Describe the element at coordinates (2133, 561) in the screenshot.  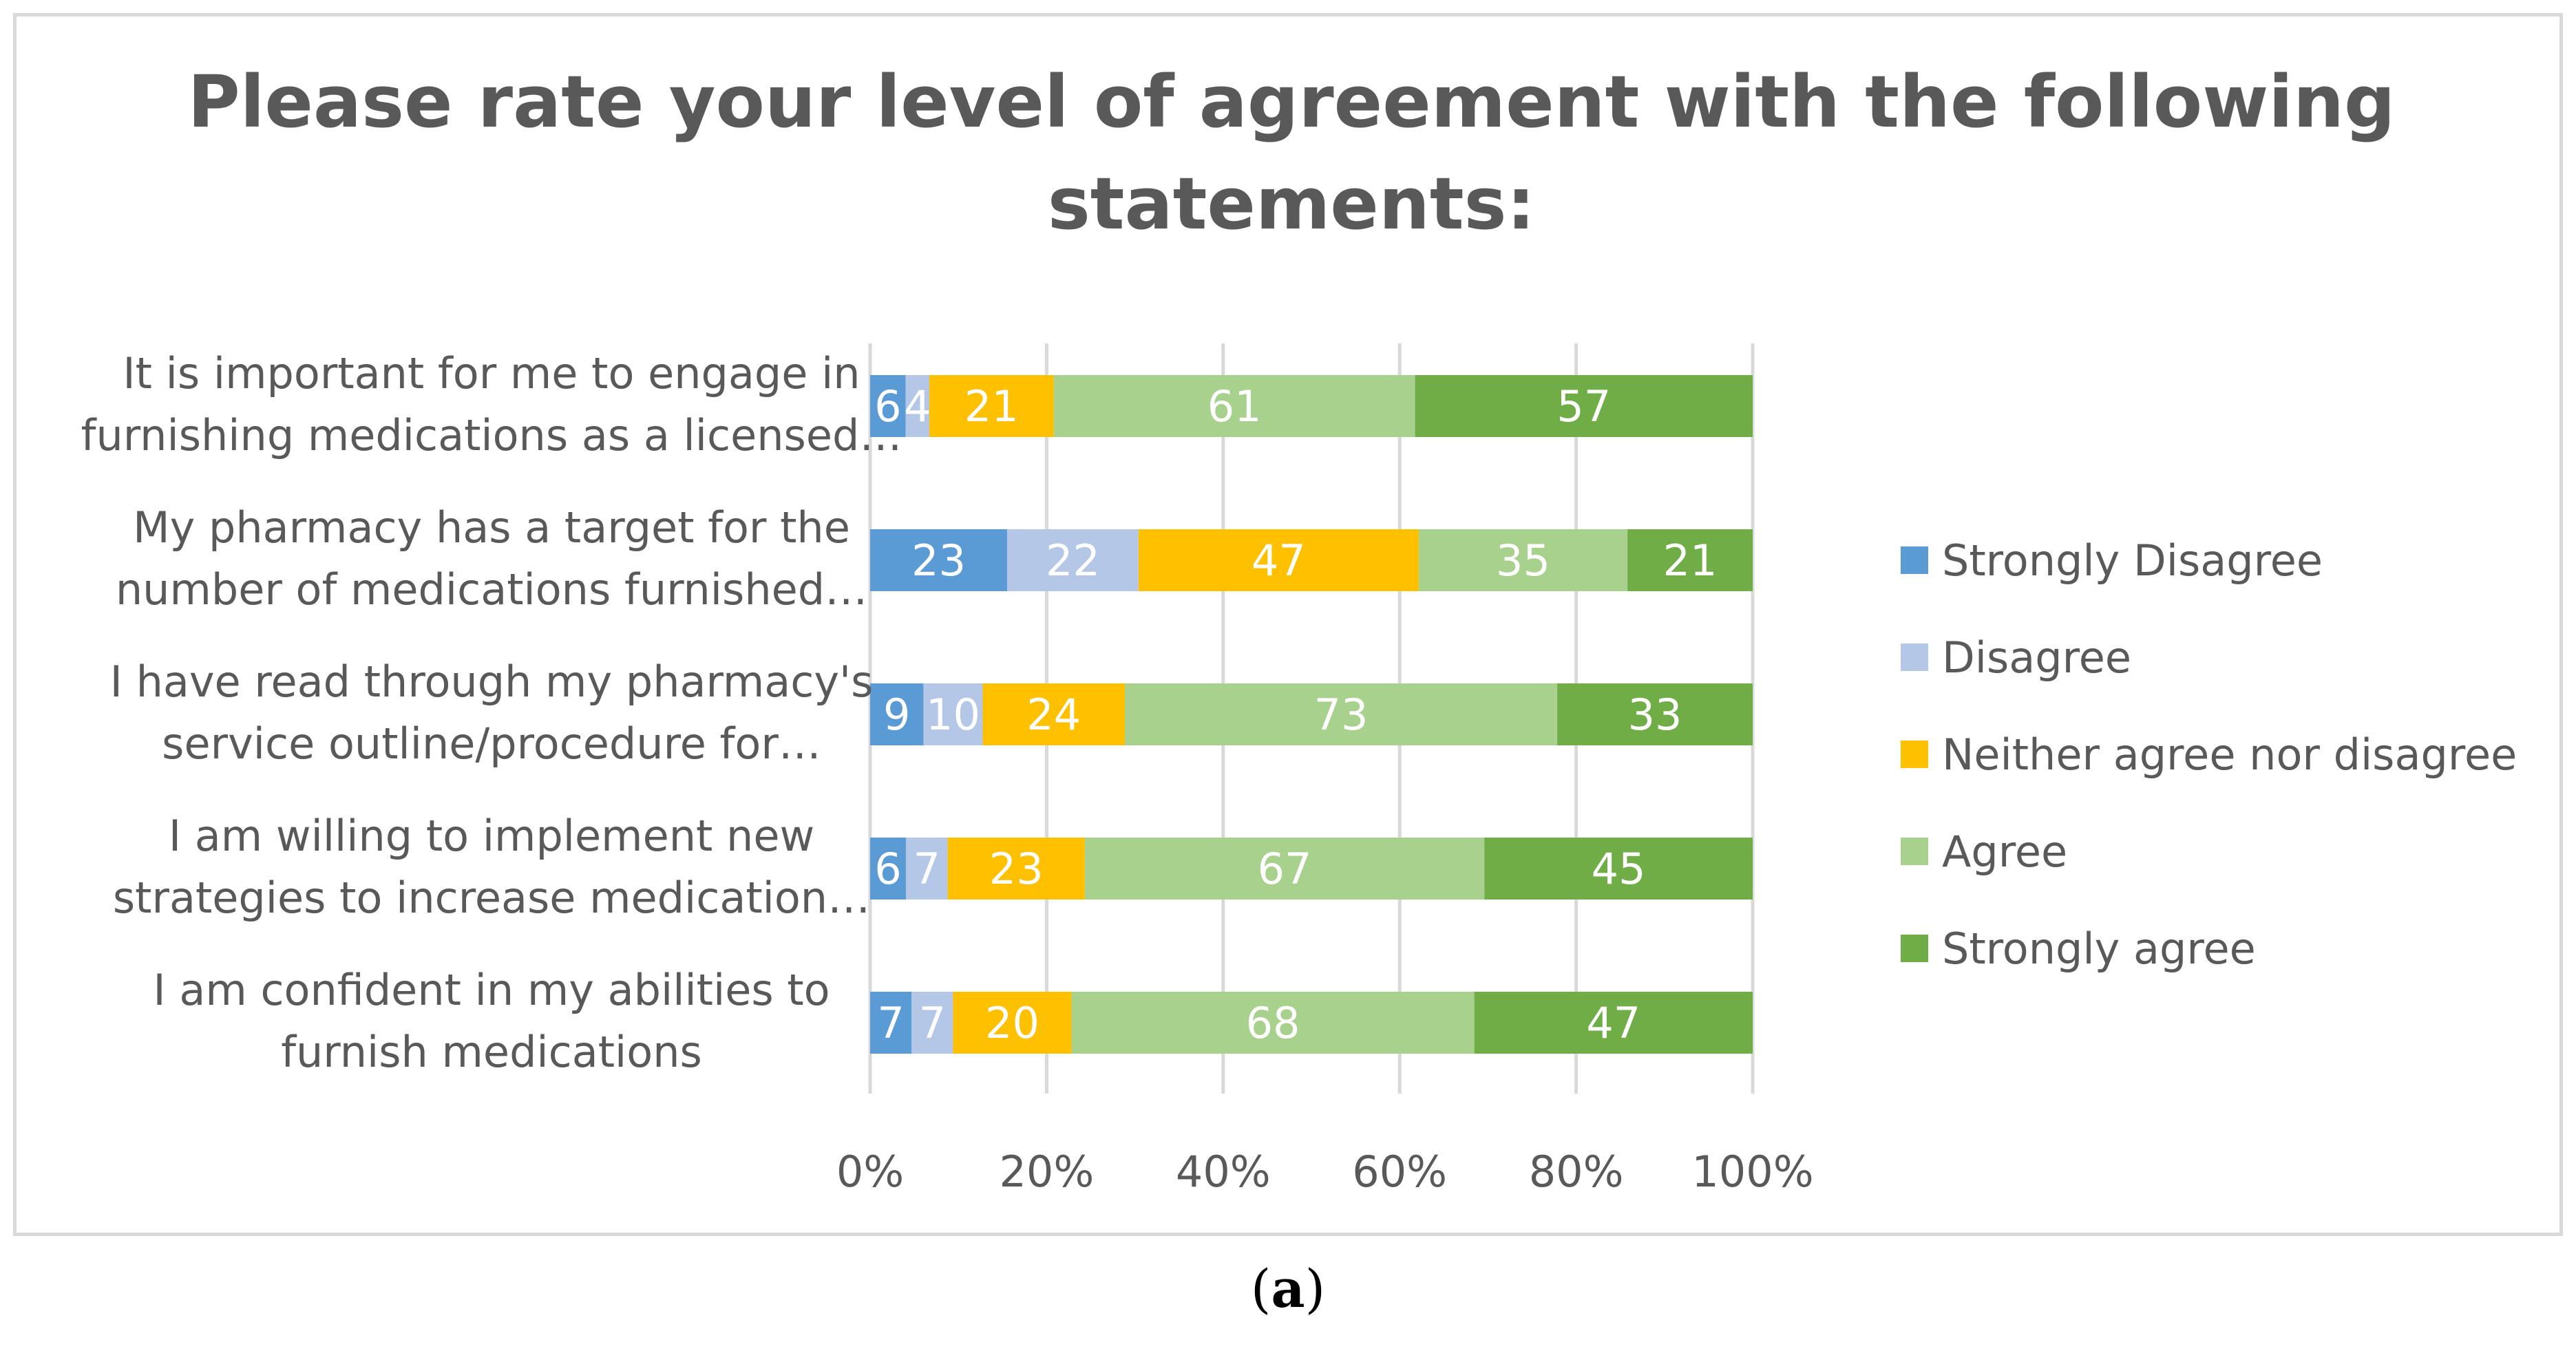
I see `legend-label: Strongly Disagree` at that location.